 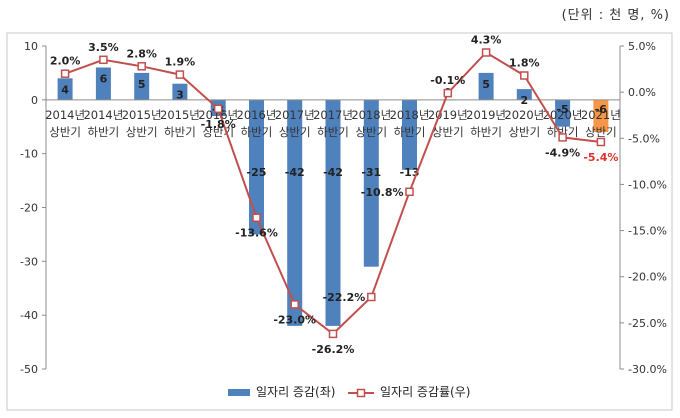 I want to click on legend-label-bar: 일자리 증감(좌), so click(x=295, y=392).